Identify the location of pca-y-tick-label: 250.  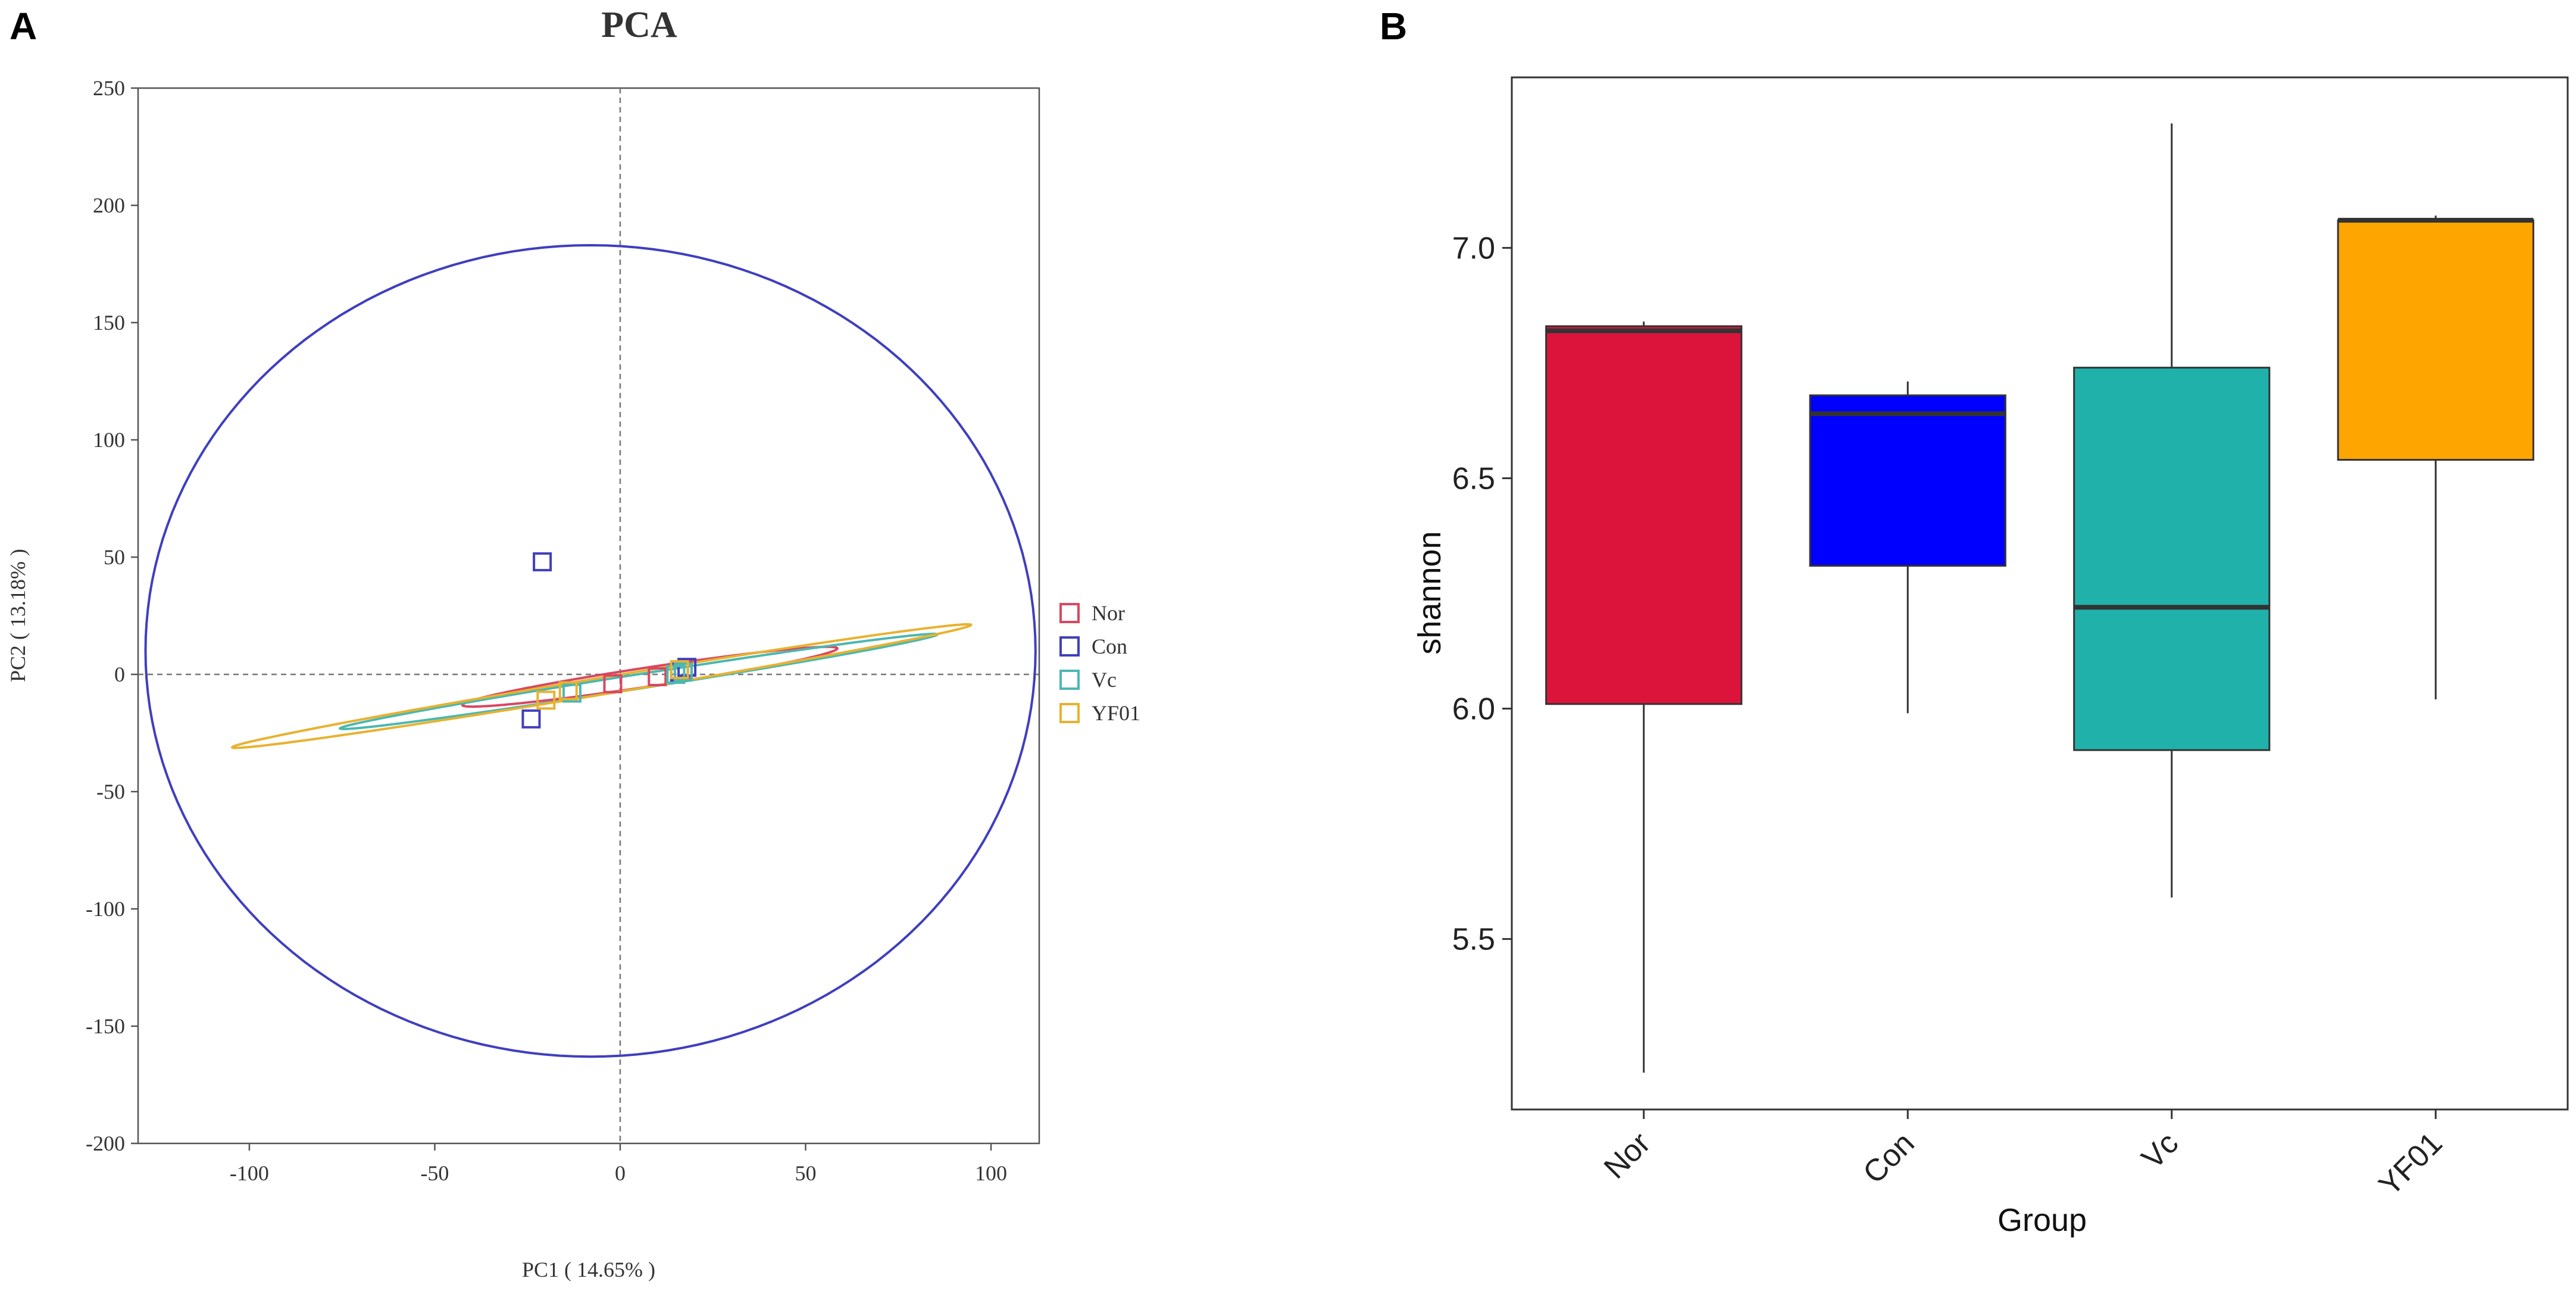
(109, 88).